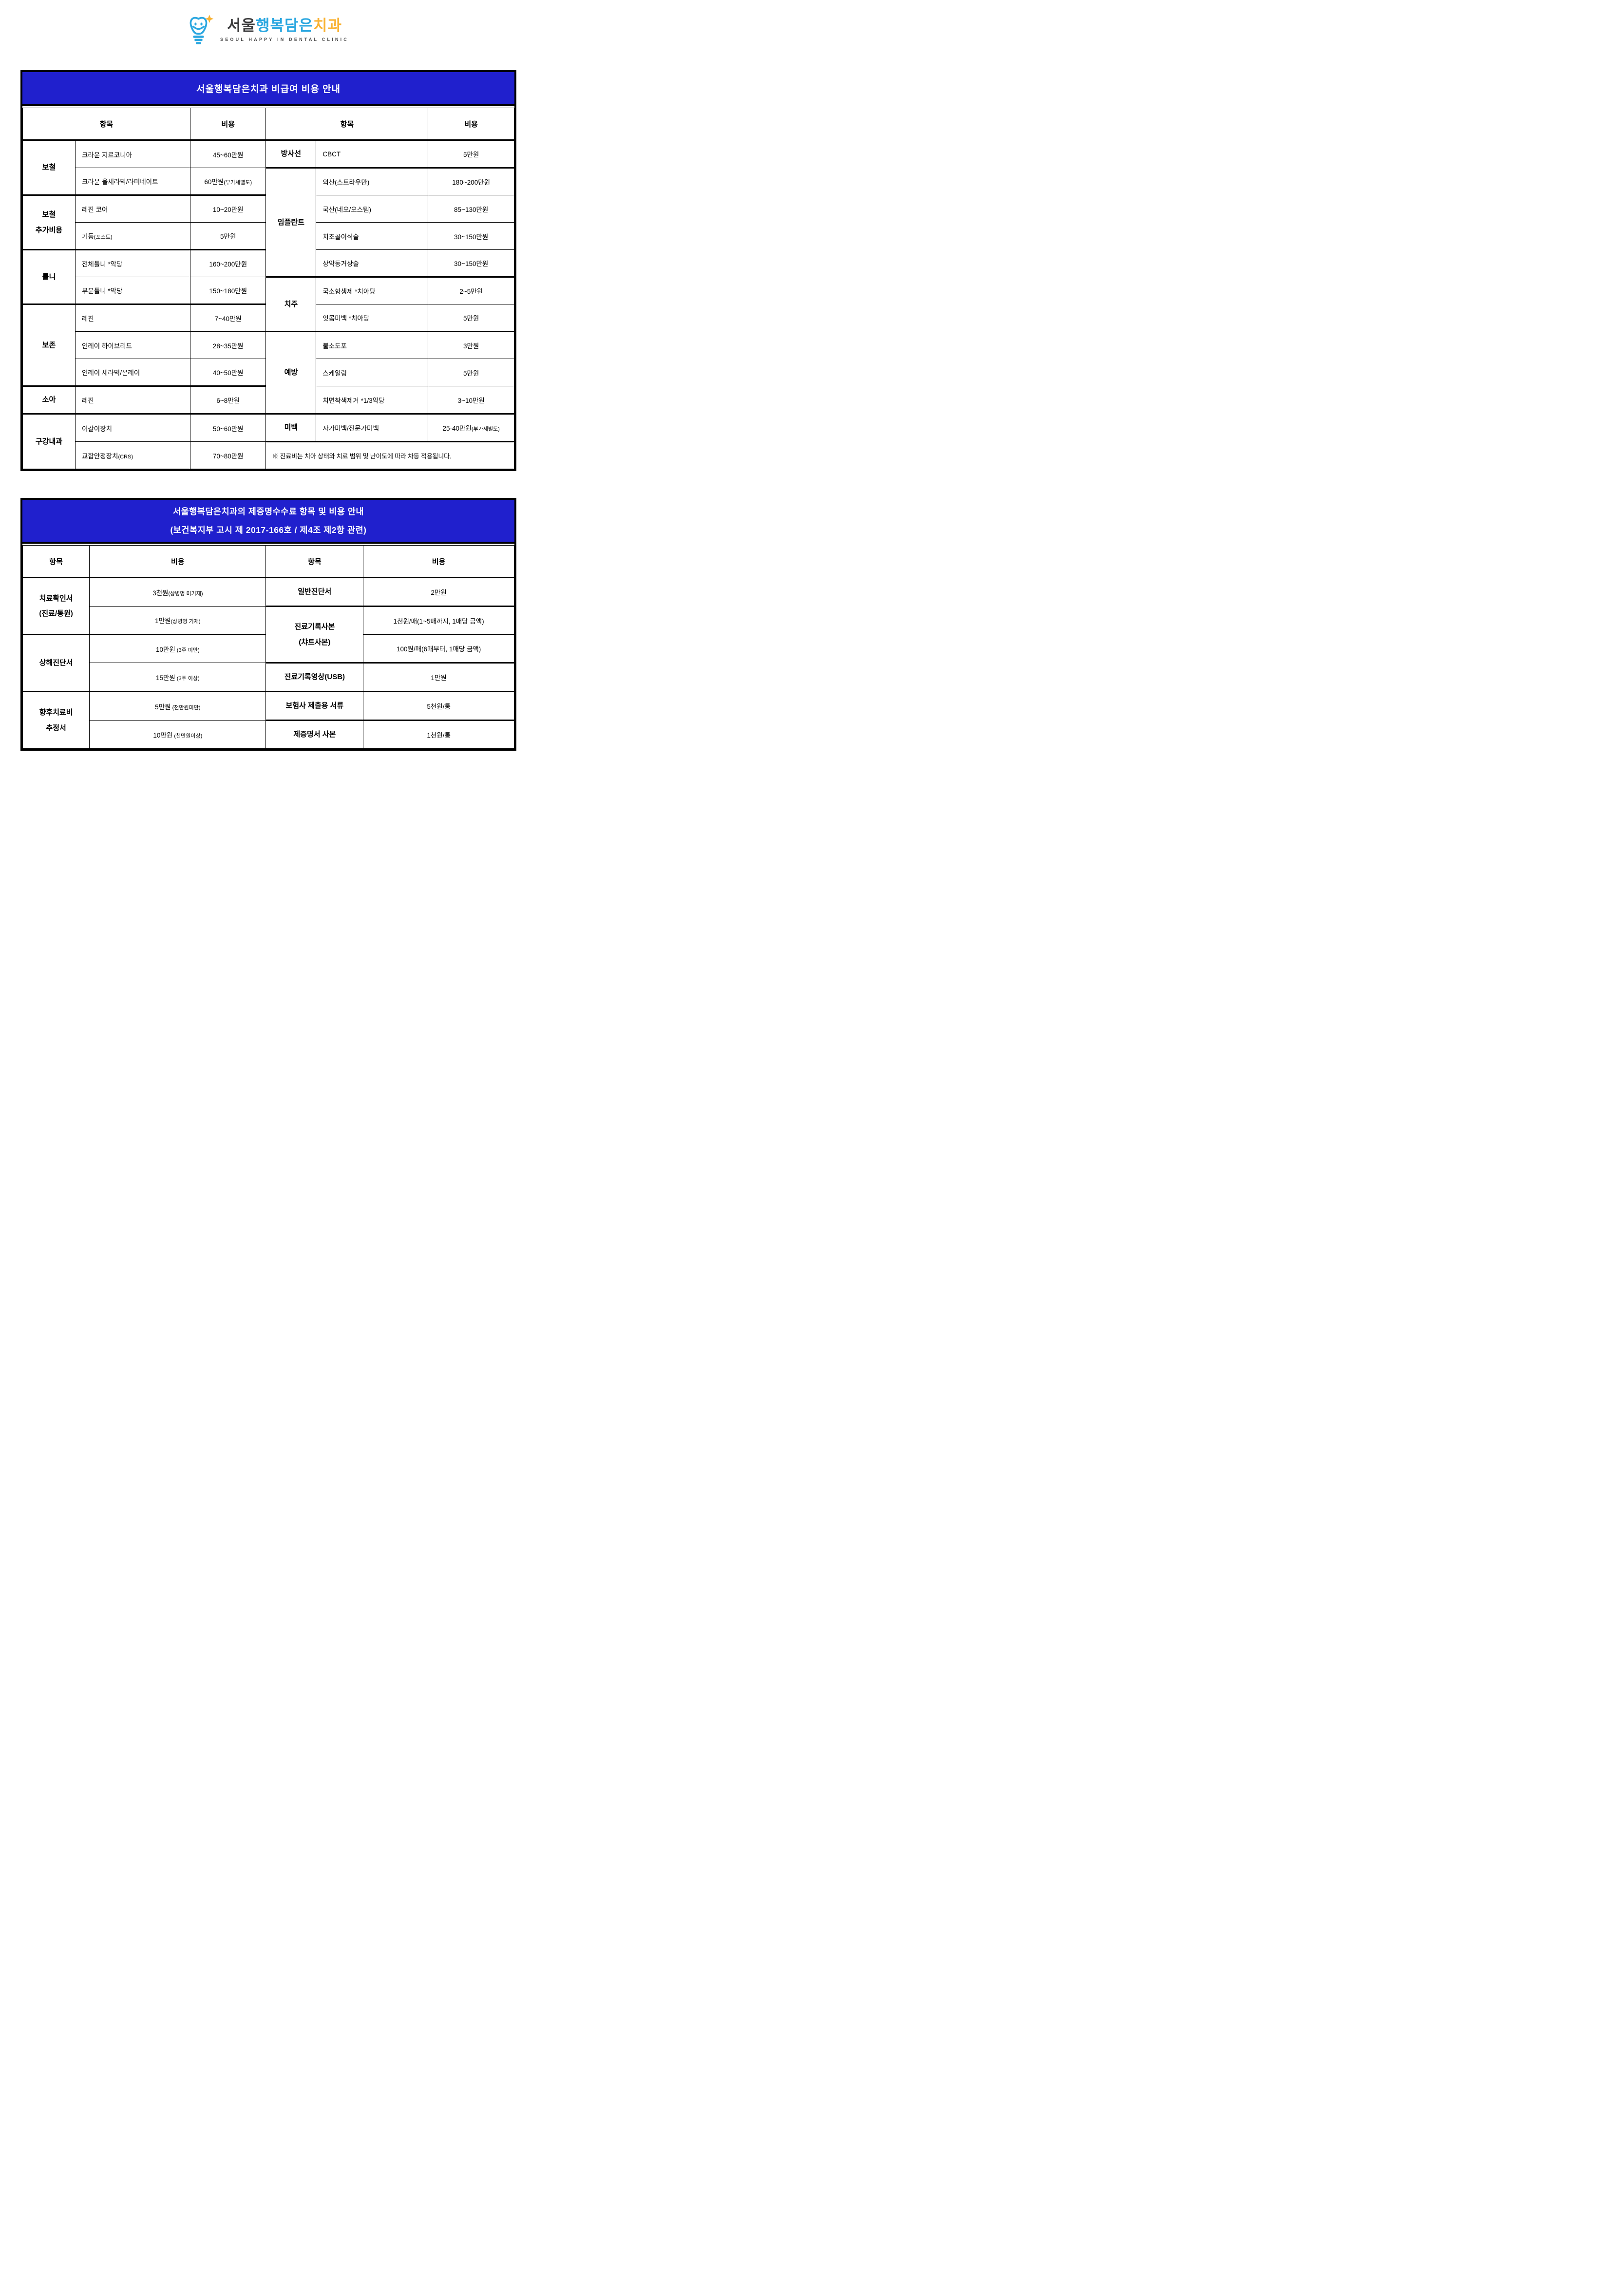 Image resolution: width=1611 pixels, height=2296 pixels. I want to click on header-item-left: 항목, so click(106, 124).